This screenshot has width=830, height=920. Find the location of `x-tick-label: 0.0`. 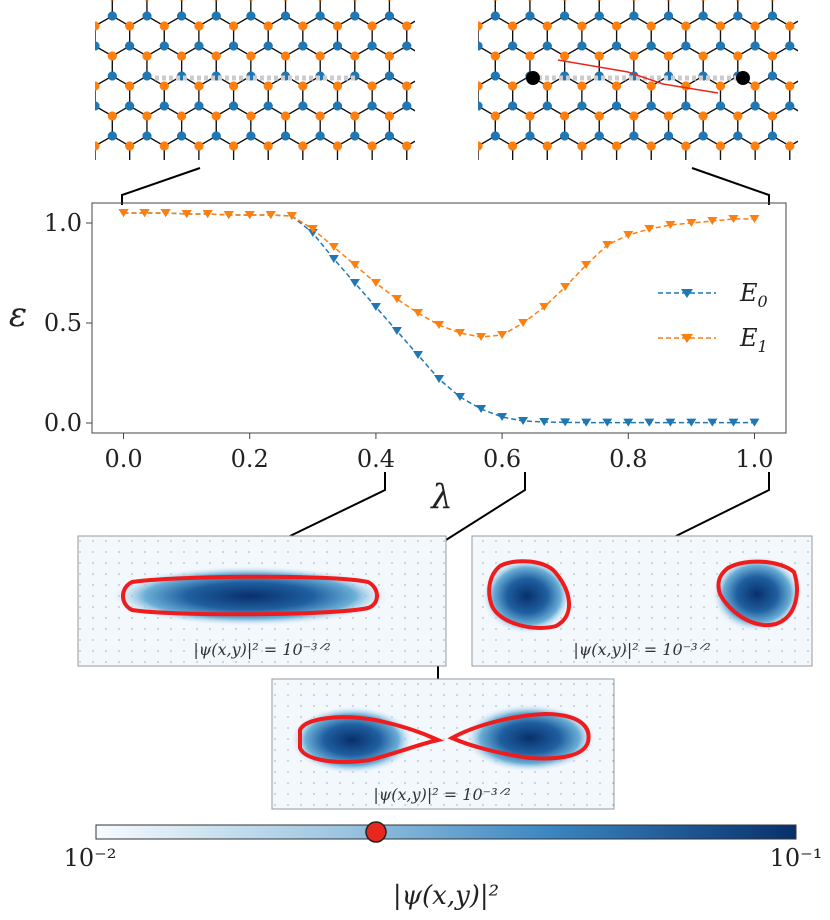

x-tick-label: 0.0 is located at coordinates (123, 459).